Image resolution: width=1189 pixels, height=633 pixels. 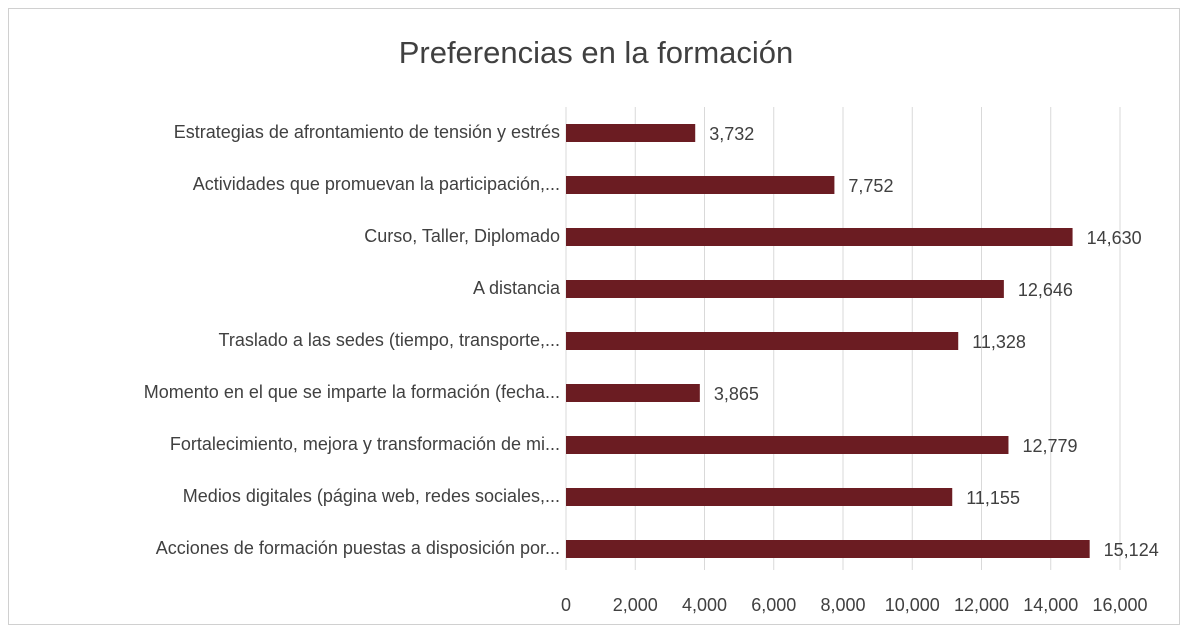 What do you see at coordinates (993, 498) in the screenshot?
I see `value-label: 11,155` at bounding box center [993, 498].